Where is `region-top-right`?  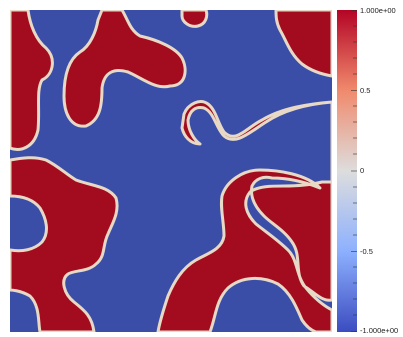 region-top-right is located at coordinates (303, 44).